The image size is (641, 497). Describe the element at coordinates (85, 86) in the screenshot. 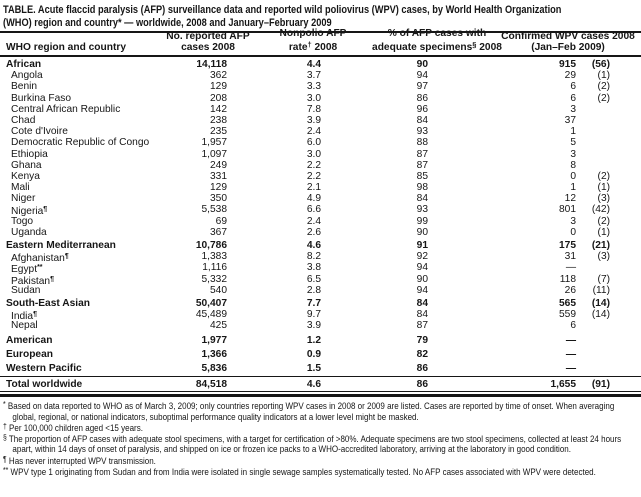

I see `cell-country: Benin` at that location.